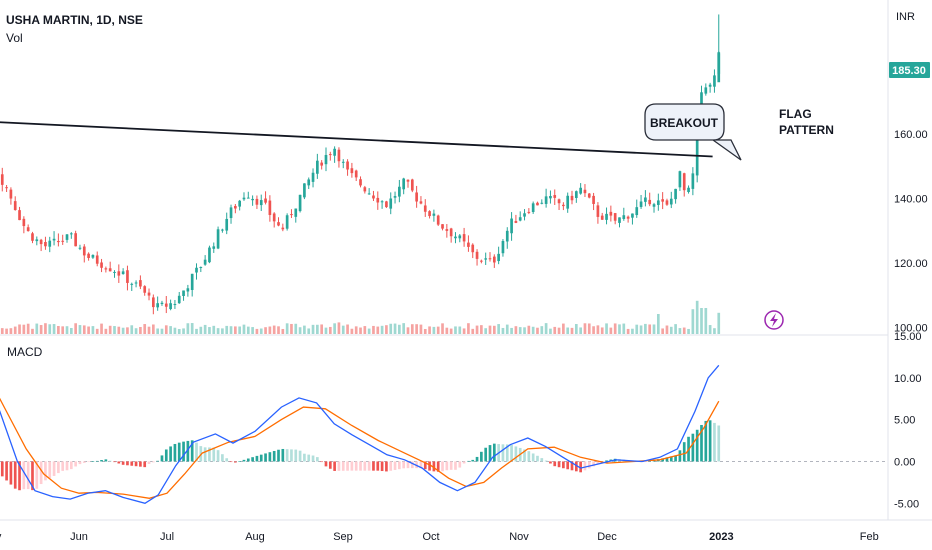 The height and width of the screenshot is (550, 932). I want to click on volume-label: Vol, so click(14, 38).